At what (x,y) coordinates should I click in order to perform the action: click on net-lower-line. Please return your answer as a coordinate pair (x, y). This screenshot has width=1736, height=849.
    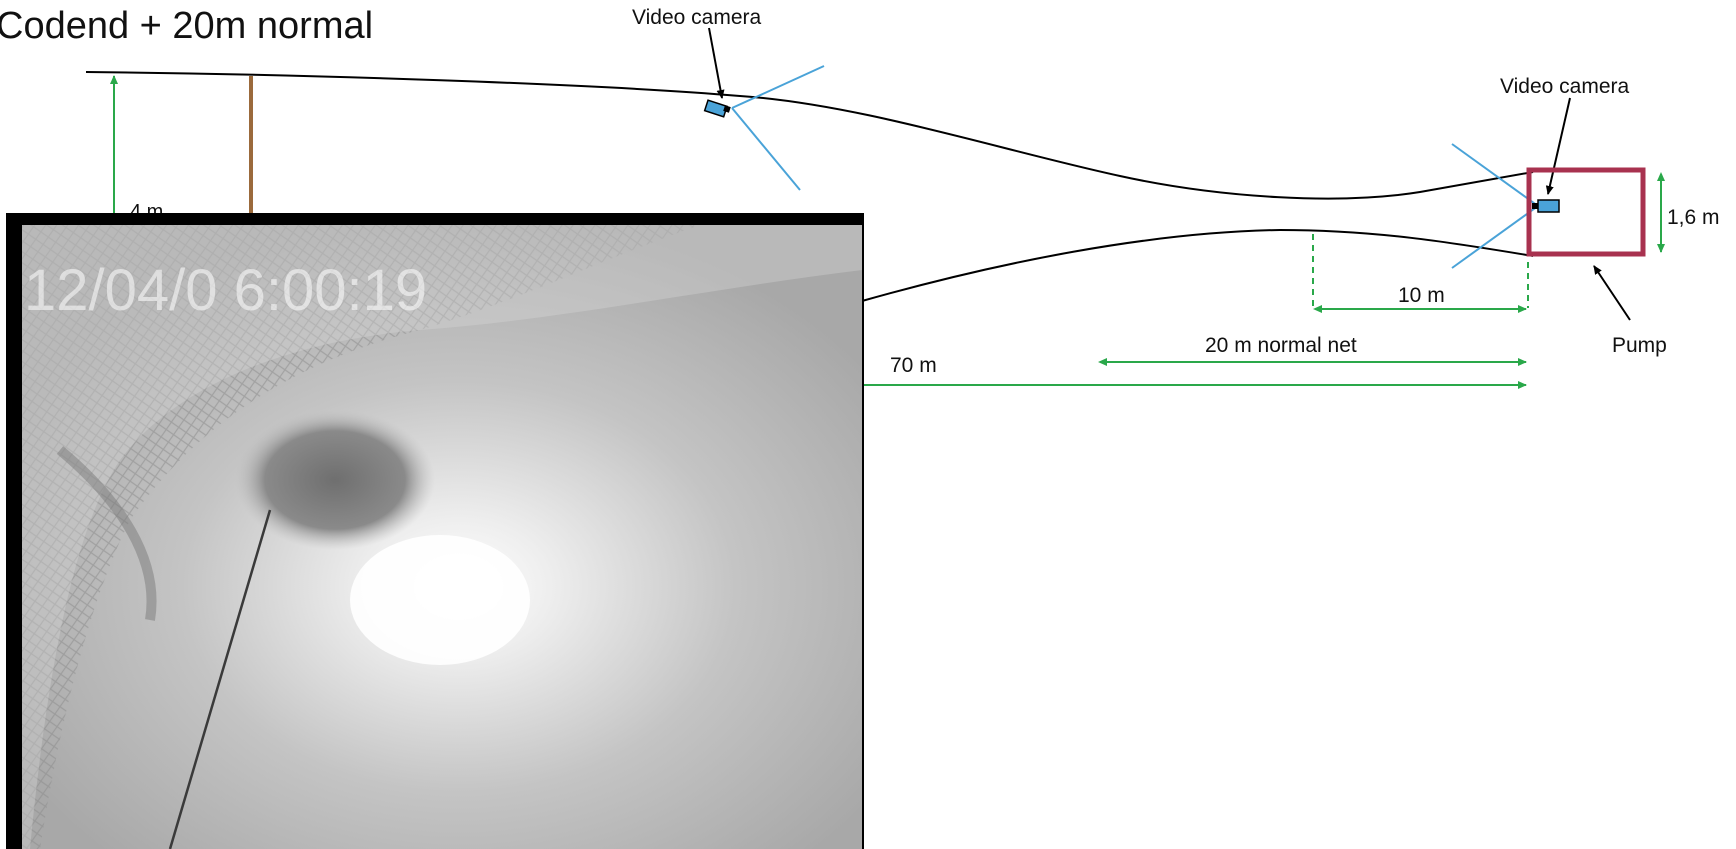
    Looking at the image, I should click on (1197, 265).